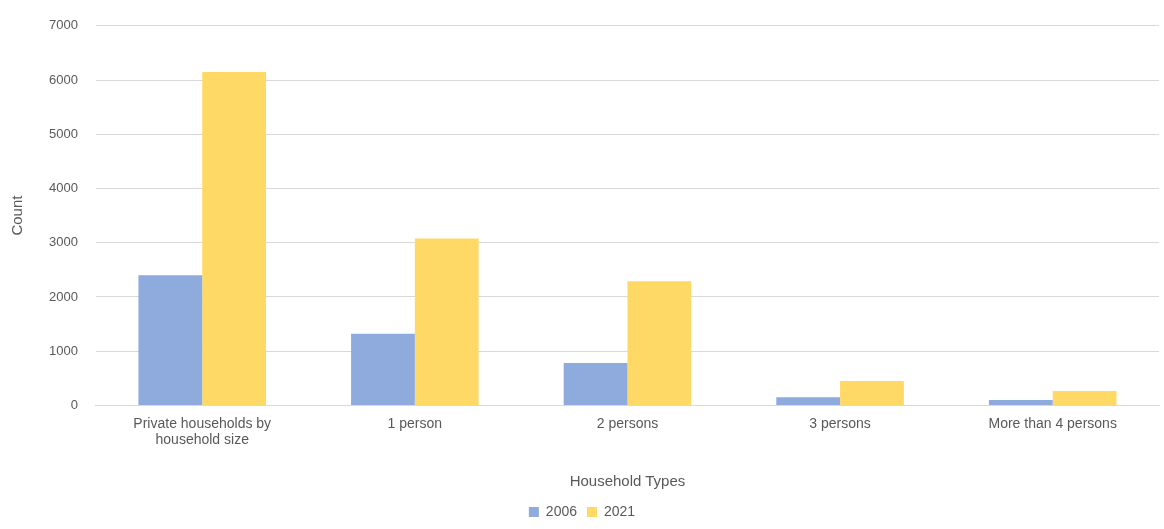 The width and height of the screenshot is (1164, 529). I want to click on legend-label: 2006, so click(561, 510).